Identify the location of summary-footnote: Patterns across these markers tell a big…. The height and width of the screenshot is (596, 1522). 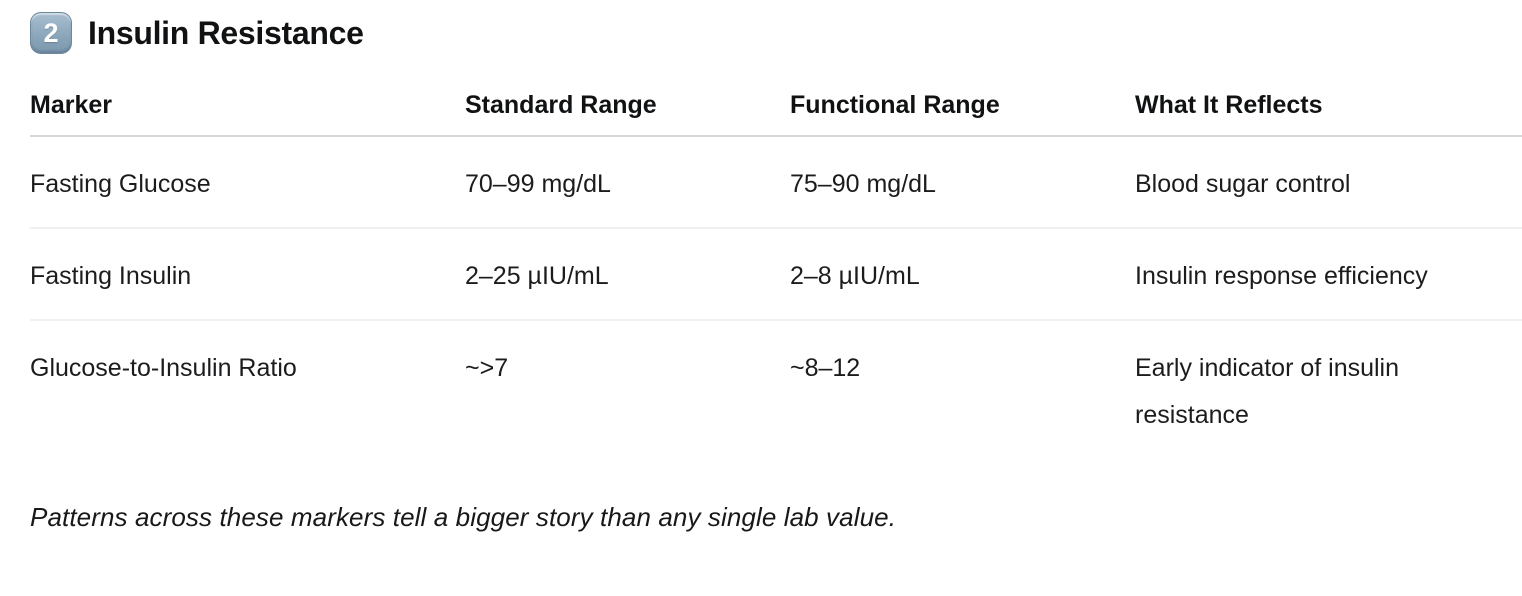
(463, 517).